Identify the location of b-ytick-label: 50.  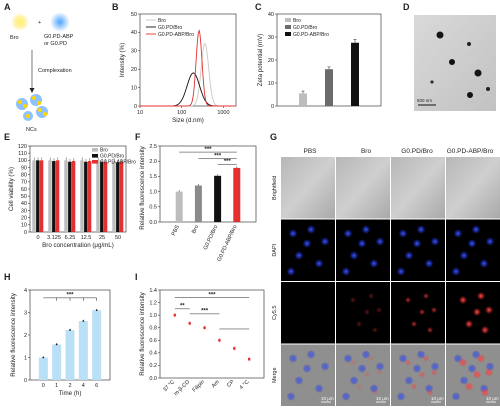
(134, 15).